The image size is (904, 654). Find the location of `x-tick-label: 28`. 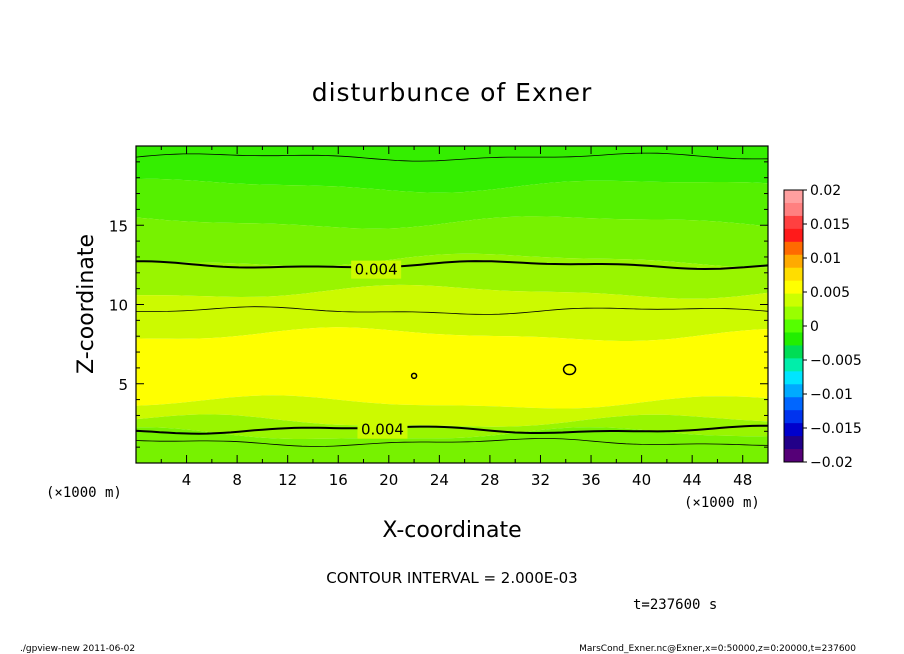

x-tick-label: 28 is located at coordinates (489, 480).